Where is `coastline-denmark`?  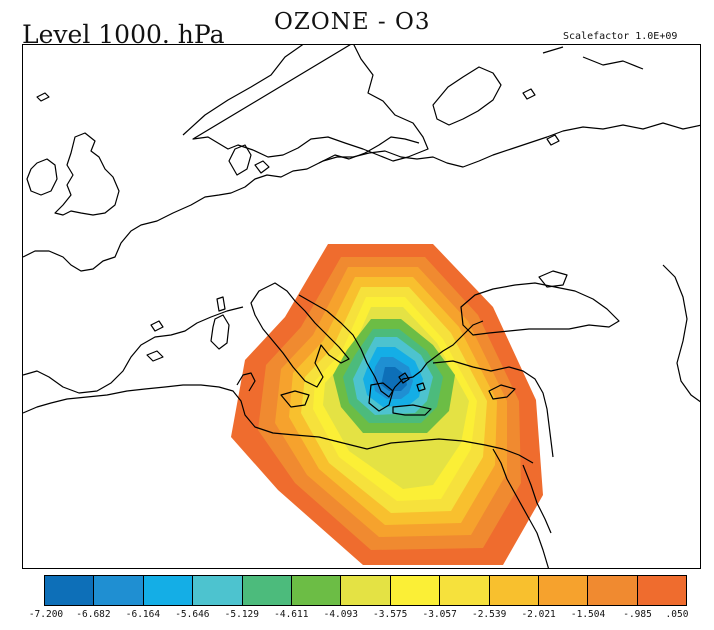
coastline-denmark is located at coordinates (240, 160).